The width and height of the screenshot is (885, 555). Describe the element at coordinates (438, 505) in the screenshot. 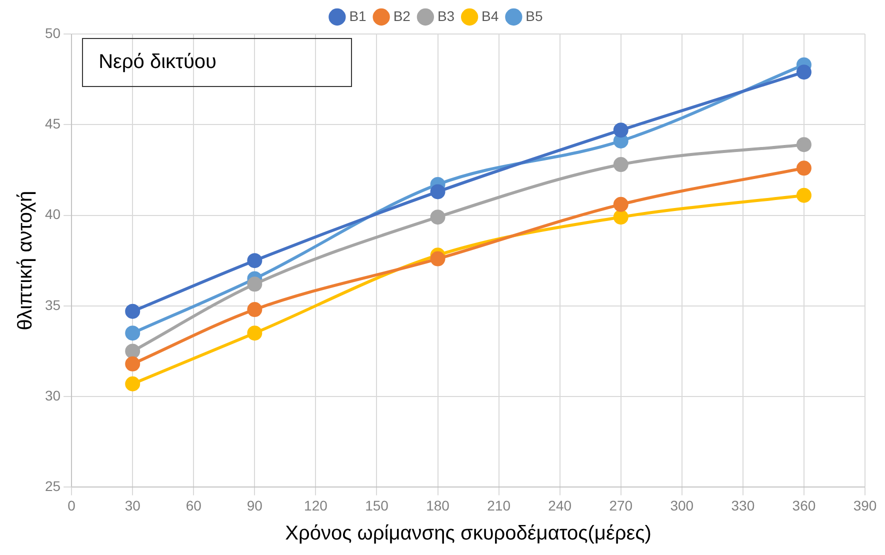

I see `x-tick-label: 180` at that location.